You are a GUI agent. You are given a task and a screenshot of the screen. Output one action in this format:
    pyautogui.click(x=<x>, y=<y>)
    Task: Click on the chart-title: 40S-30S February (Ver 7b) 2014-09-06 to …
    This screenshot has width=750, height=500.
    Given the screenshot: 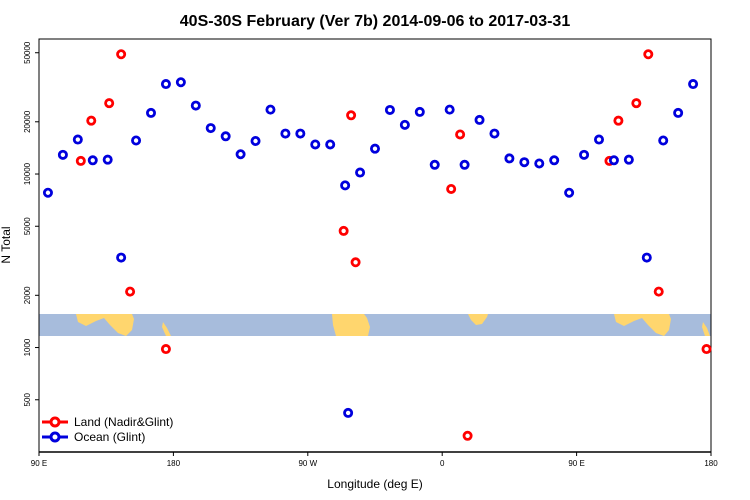 What is the action you would take?
    pyautogui.click(x=375, y=21)
    